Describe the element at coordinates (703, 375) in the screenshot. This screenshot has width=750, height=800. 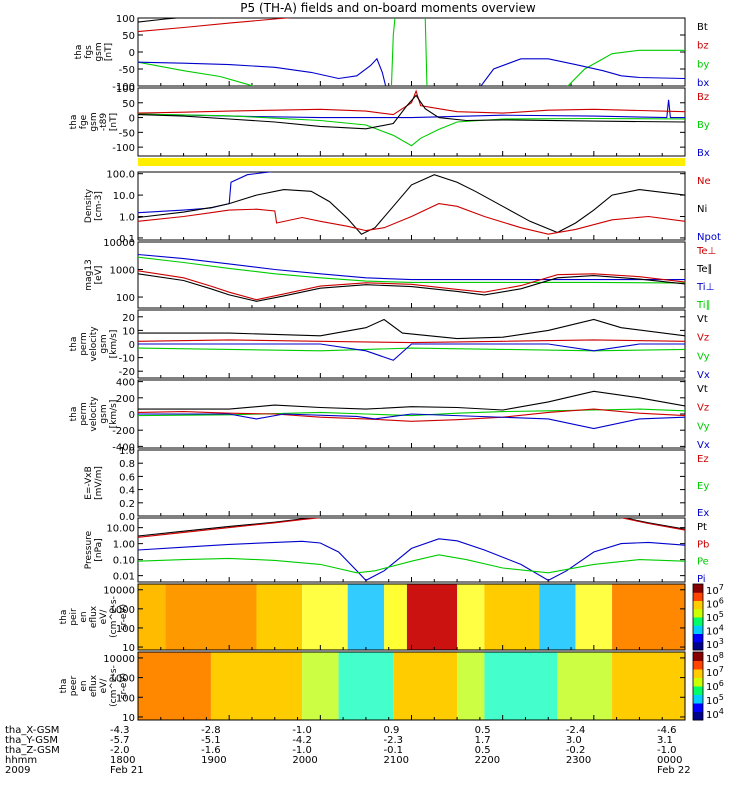
I see `legend-entry: Vx` at that location.